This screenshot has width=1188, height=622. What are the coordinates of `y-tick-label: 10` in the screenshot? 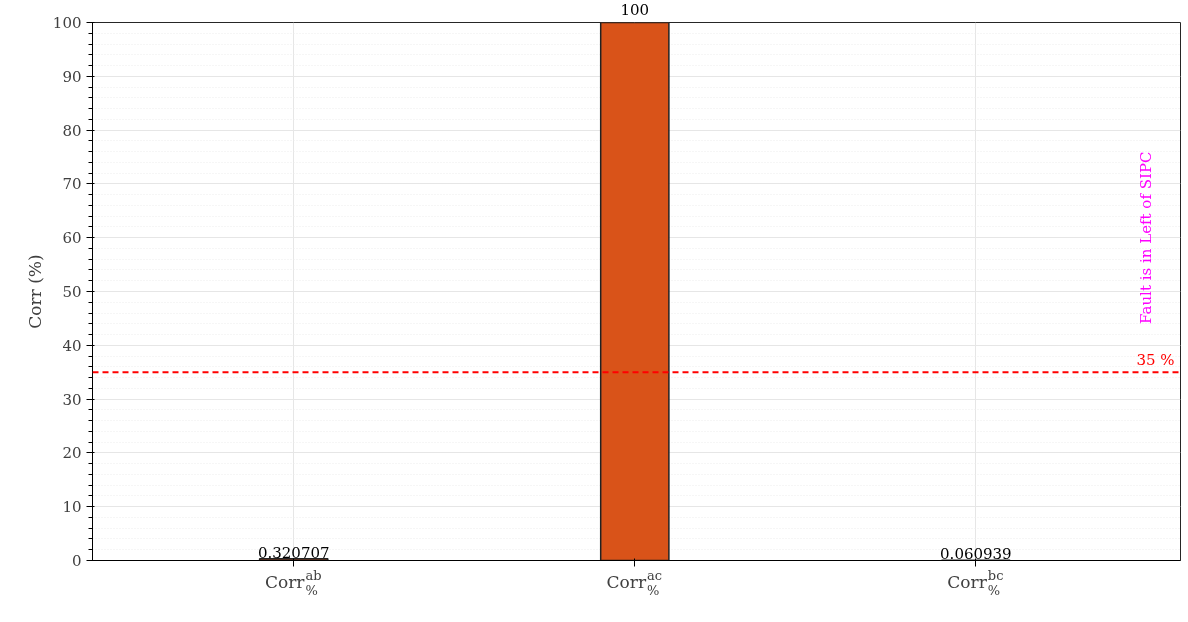 It's located at (72, 507).